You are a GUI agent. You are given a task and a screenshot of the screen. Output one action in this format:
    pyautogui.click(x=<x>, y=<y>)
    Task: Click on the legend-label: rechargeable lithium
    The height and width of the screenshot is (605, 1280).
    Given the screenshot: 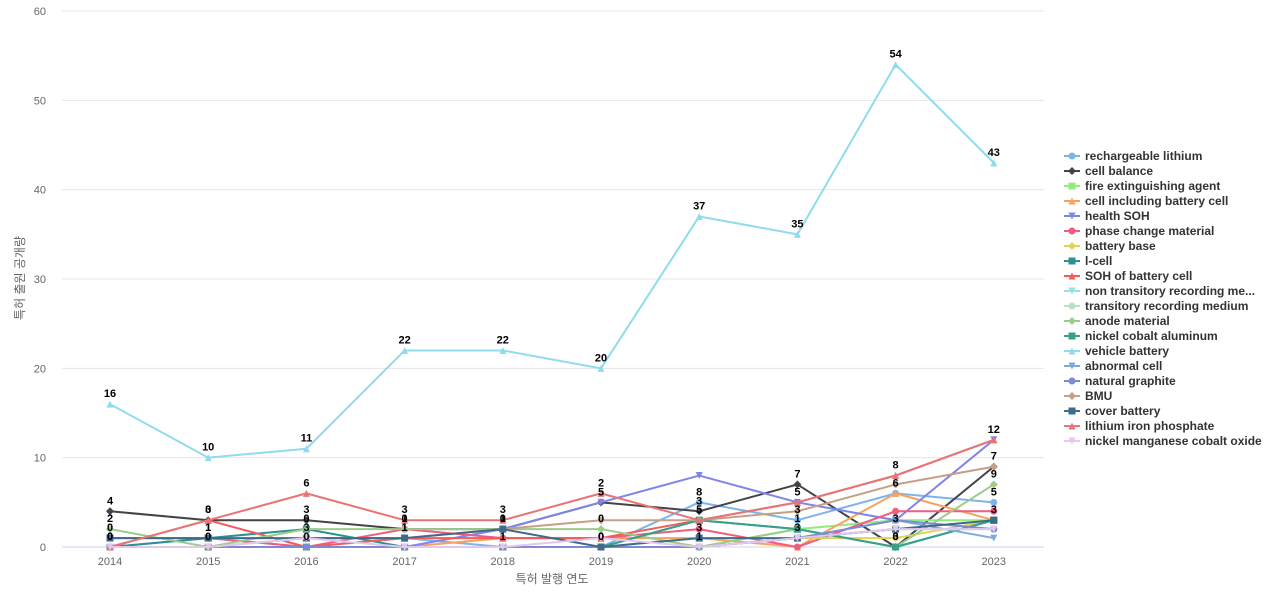 What is the action you would take?
    pyautogui.click(x=1143, y=156)
    